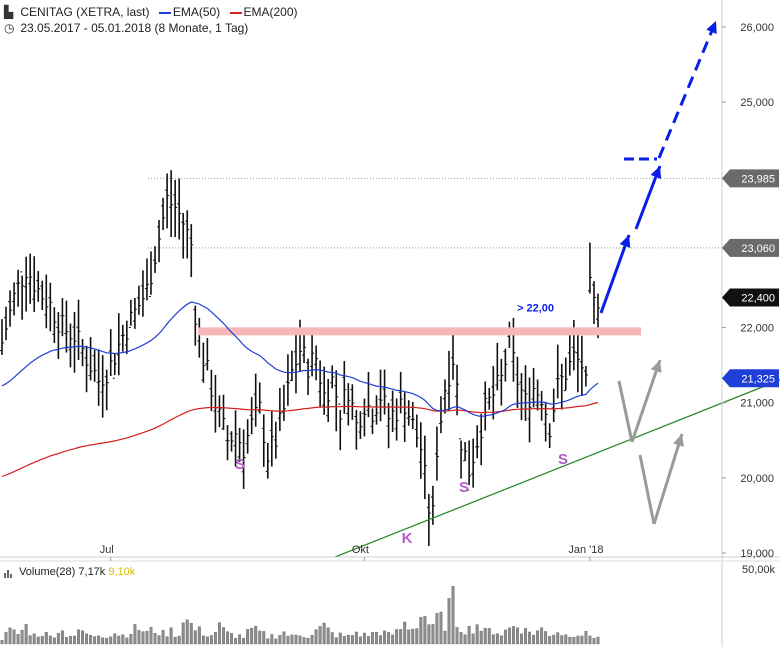 This screenshot has width=780, height=647. I want to click on period-range: 23.05.2017 - 05.01.2018, so click(86, 28).